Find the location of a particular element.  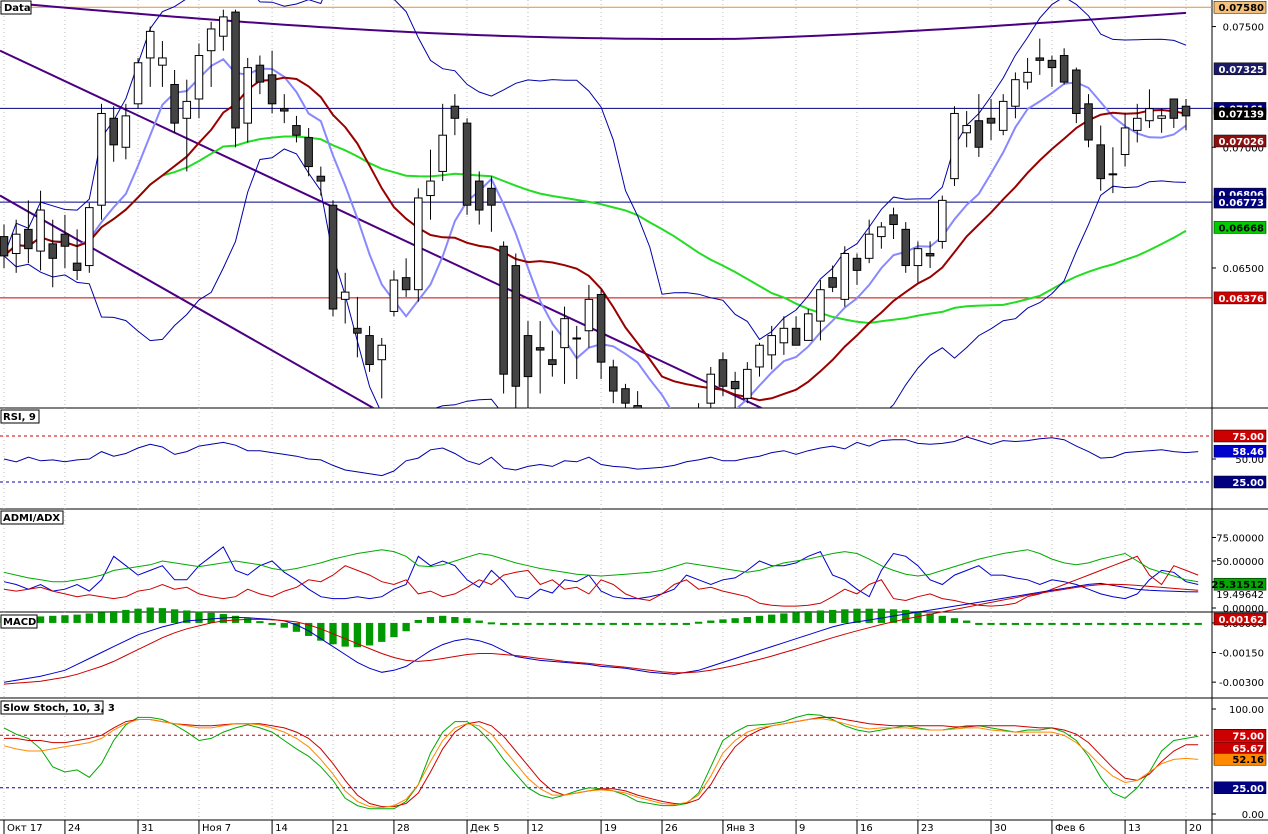

value-badge-text: 0.06376 is located at coordinates (1241, 299).